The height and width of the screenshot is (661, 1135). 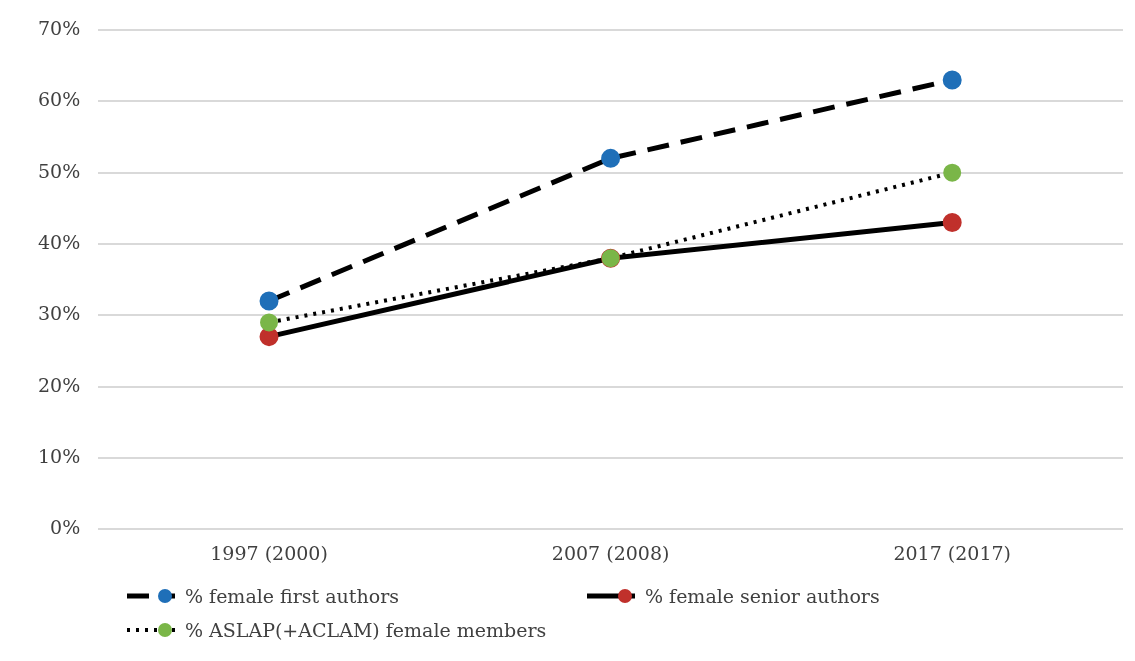 What do you see at coordinates (59, 313) in the screenshot?
I see `y-tick-label: 30%` at bounding box center [59, 313].